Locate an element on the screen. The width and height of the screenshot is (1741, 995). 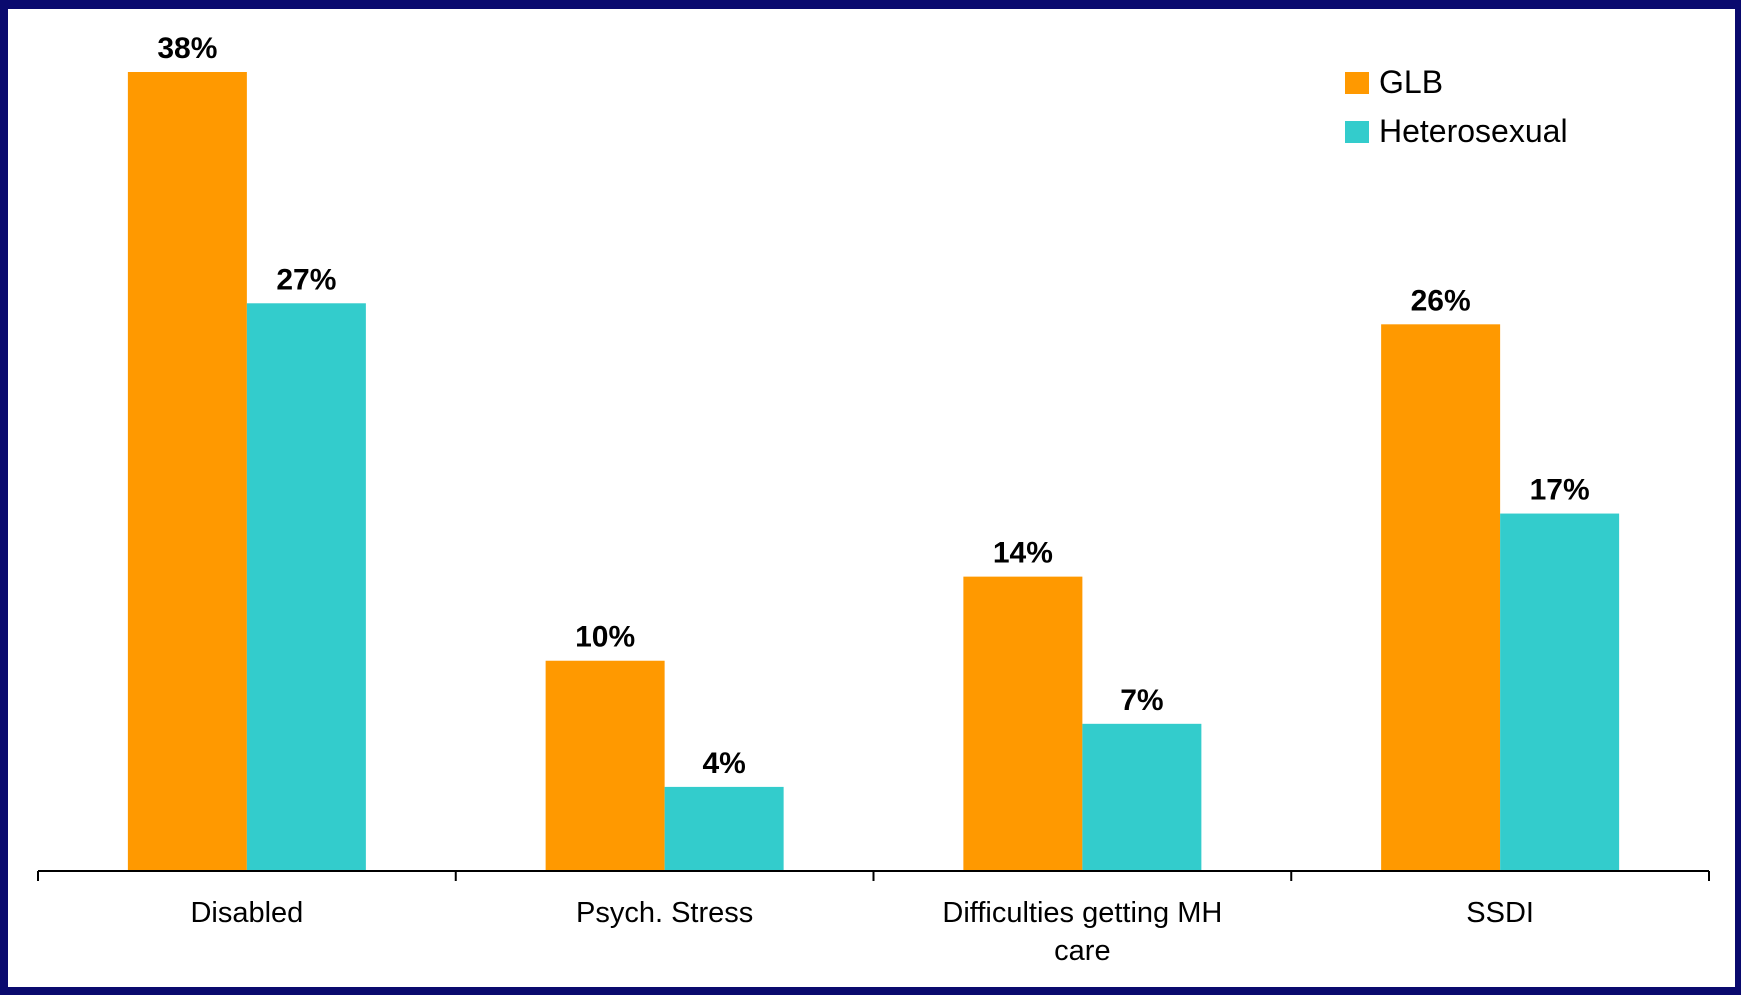
x-tick-label-2: Psych. Stress is located at coordinates (664, 913).